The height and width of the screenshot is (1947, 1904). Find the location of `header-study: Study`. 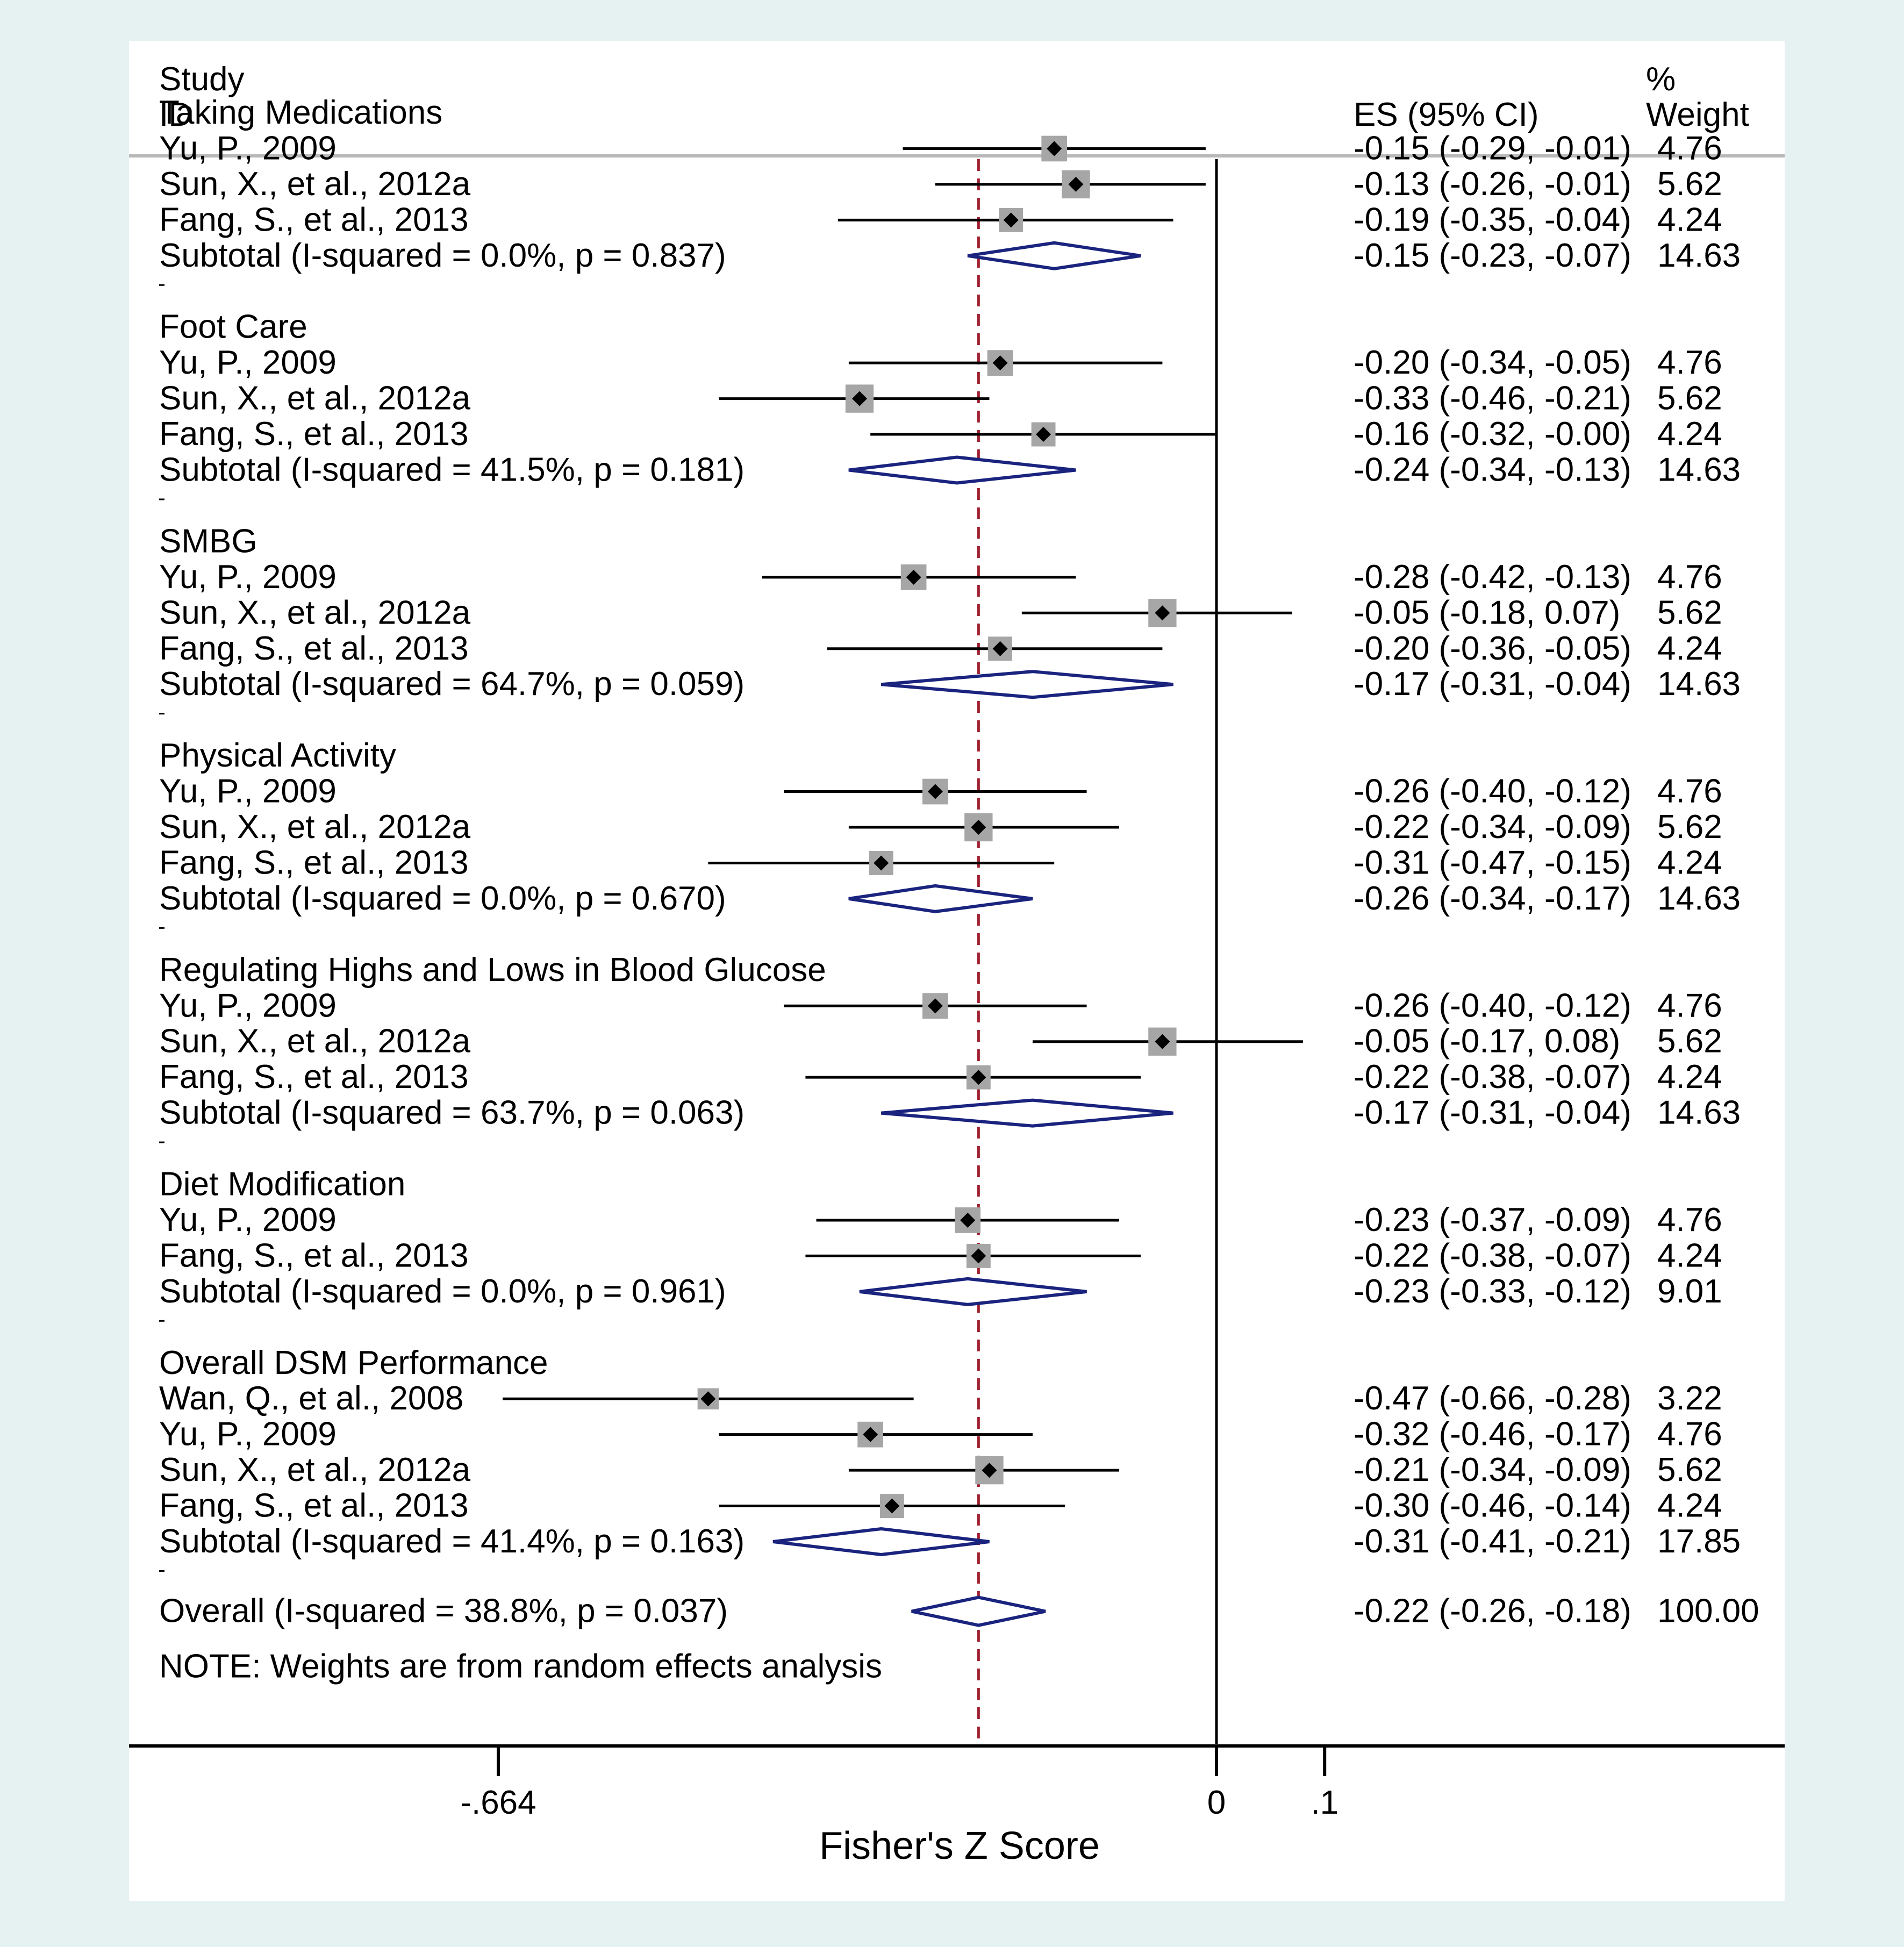

header-study: Study is located at coordinates (202, 79).